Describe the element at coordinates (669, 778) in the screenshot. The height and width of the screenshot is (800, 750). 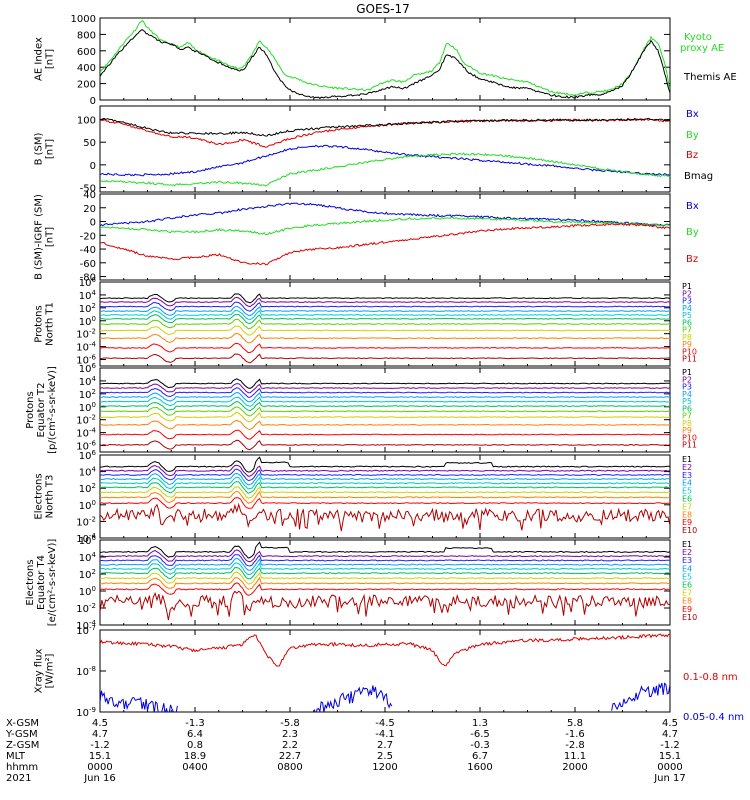
I see `ephemeris-value: Jun 17` at that location.